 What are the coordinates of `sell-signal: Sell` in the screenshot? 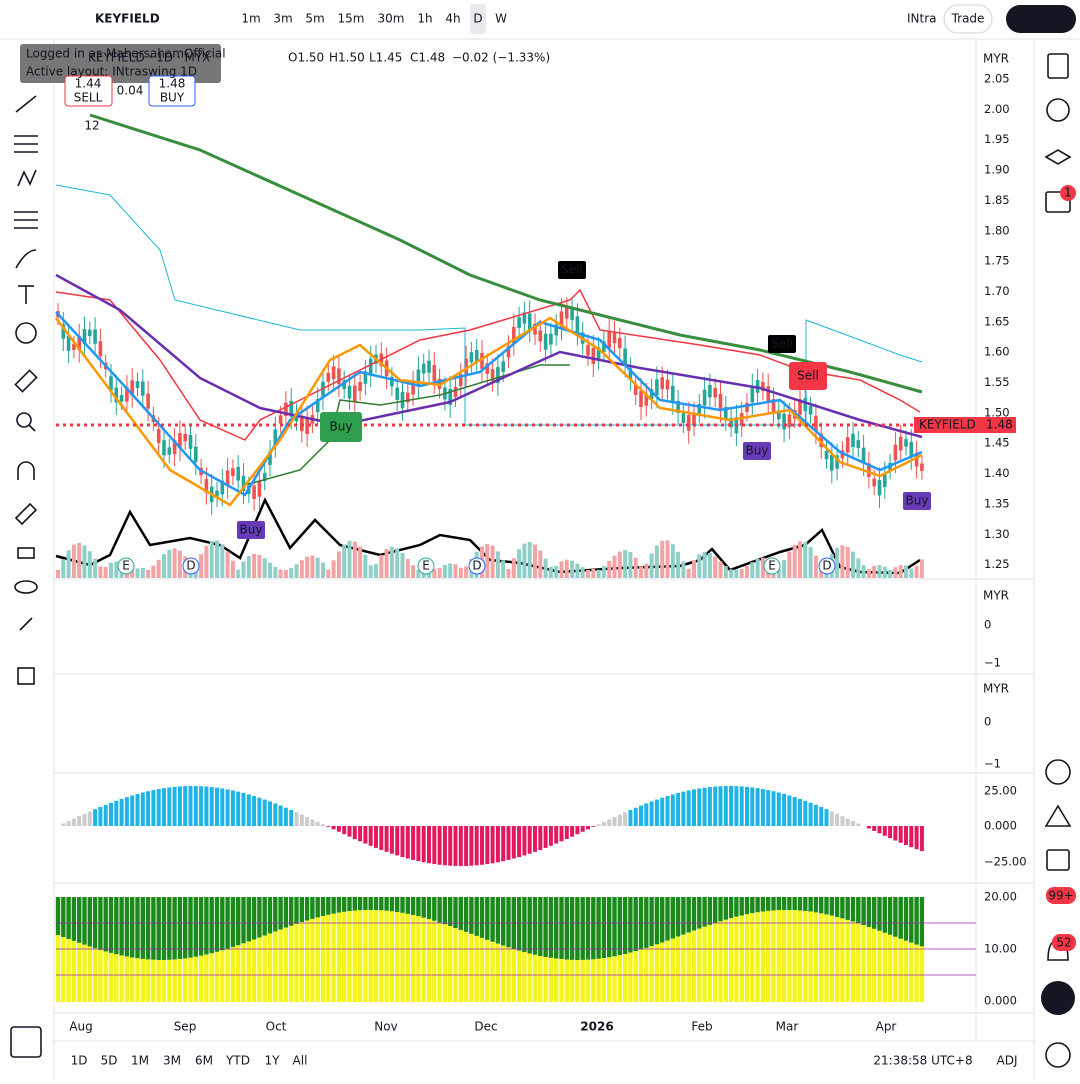 It's located at (572, 270).